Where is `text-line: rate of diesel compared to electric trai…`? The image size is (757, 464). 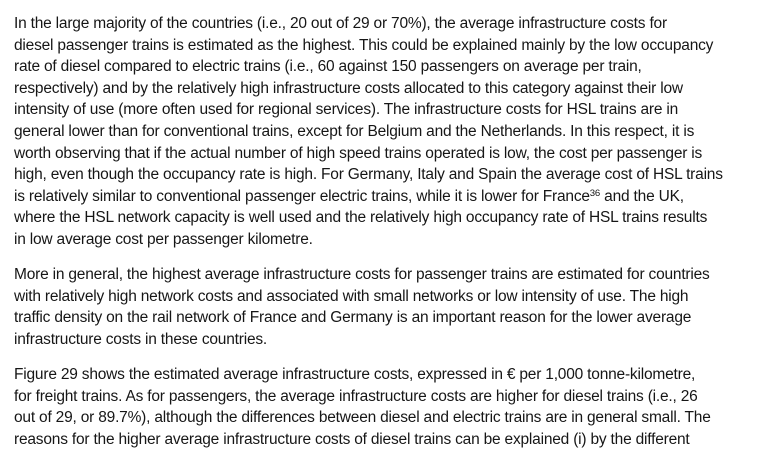
text-line: rate of diesel compared to electric trai… is located at coordinates (328, 67).